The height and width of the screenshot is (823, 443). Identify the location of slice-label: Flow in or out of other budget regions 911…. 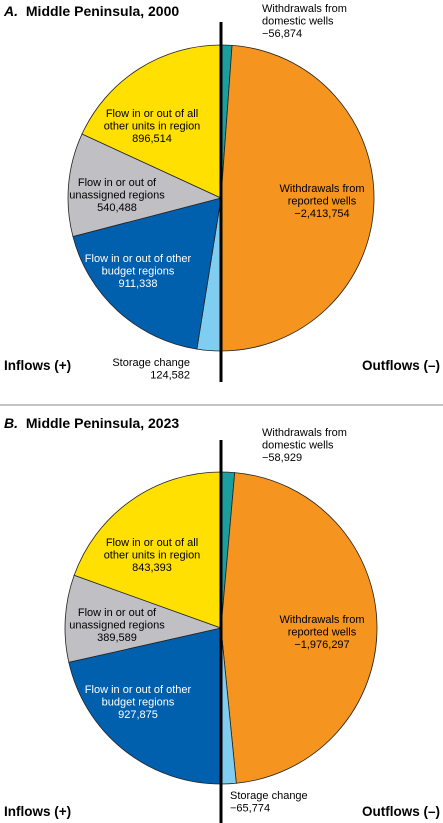
(138, 271).